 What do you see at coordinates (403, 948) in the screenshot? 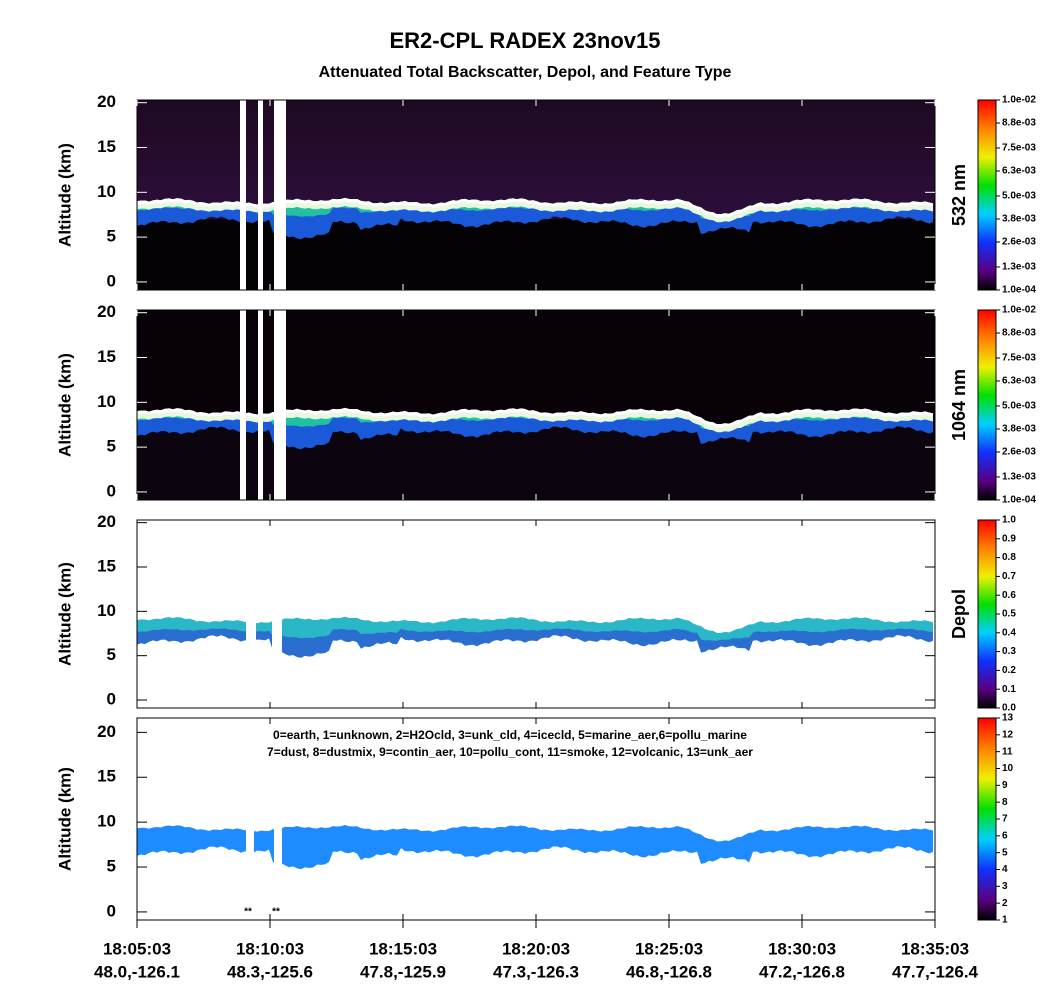
I see `x-tick-label: 18:15:03` at bounding box center [403, 948].